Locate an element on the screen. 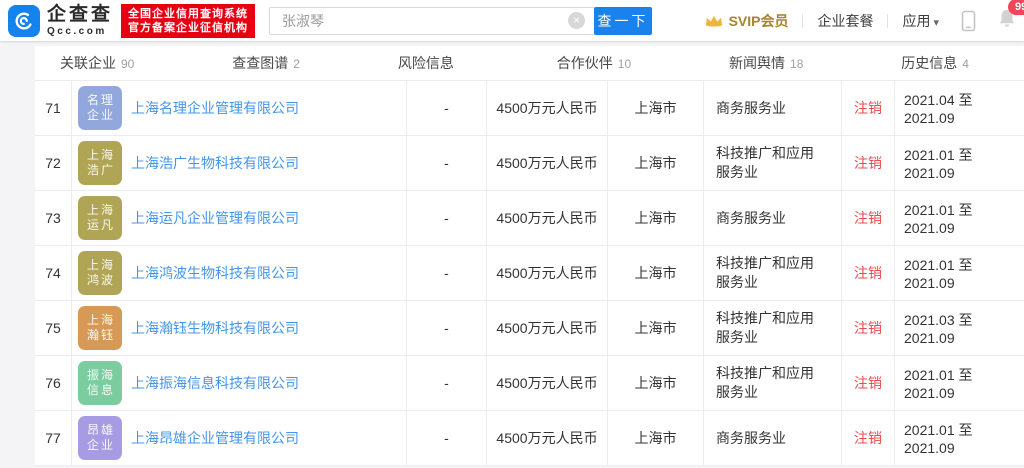 Image resolution: width=1024 pixels, height=468 pixels. tab-chacha-graph: 查查图谱 2 is located at coordinates (266, 63).